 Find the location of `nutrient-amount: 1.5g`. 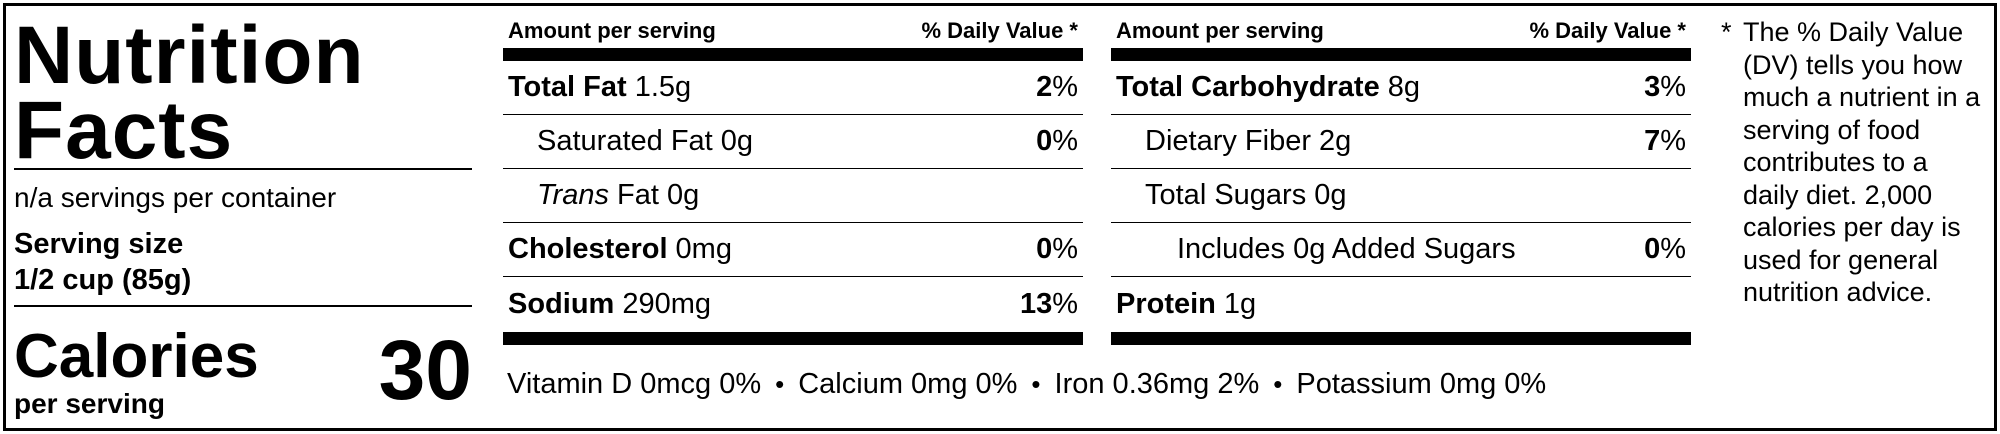

nutrient-amount: 1.5g is located at coordinates (663, 87).